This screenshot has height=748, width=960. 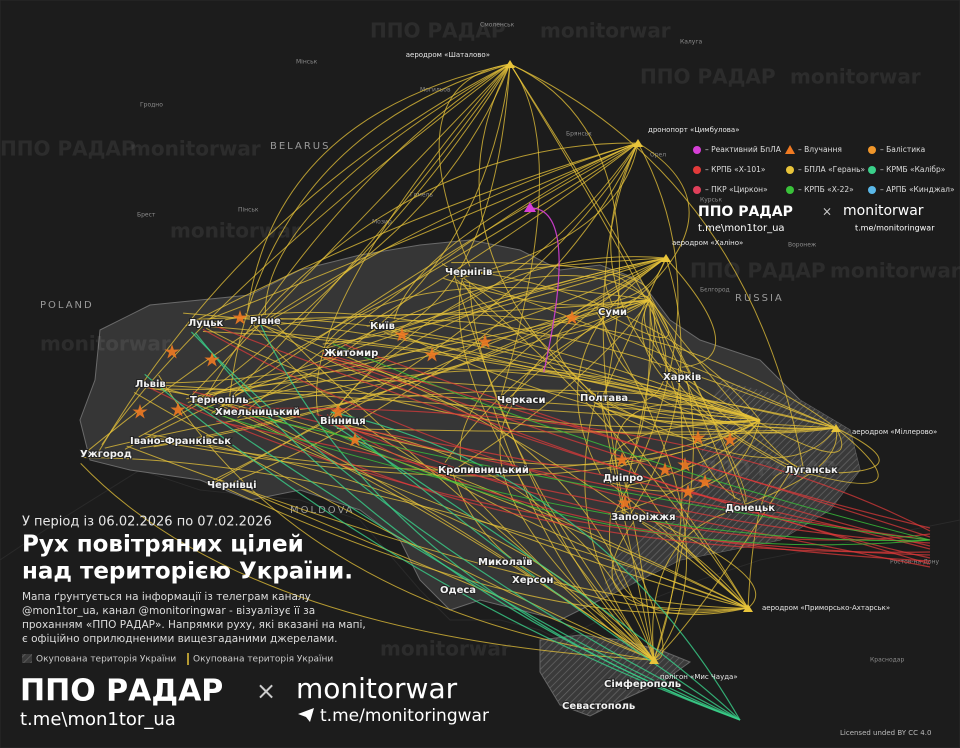 What do you see at coordinates (106, 660) in the screenshot?
I see `occupied-legend: Окупована територія України` at bounding box center [106, 660].